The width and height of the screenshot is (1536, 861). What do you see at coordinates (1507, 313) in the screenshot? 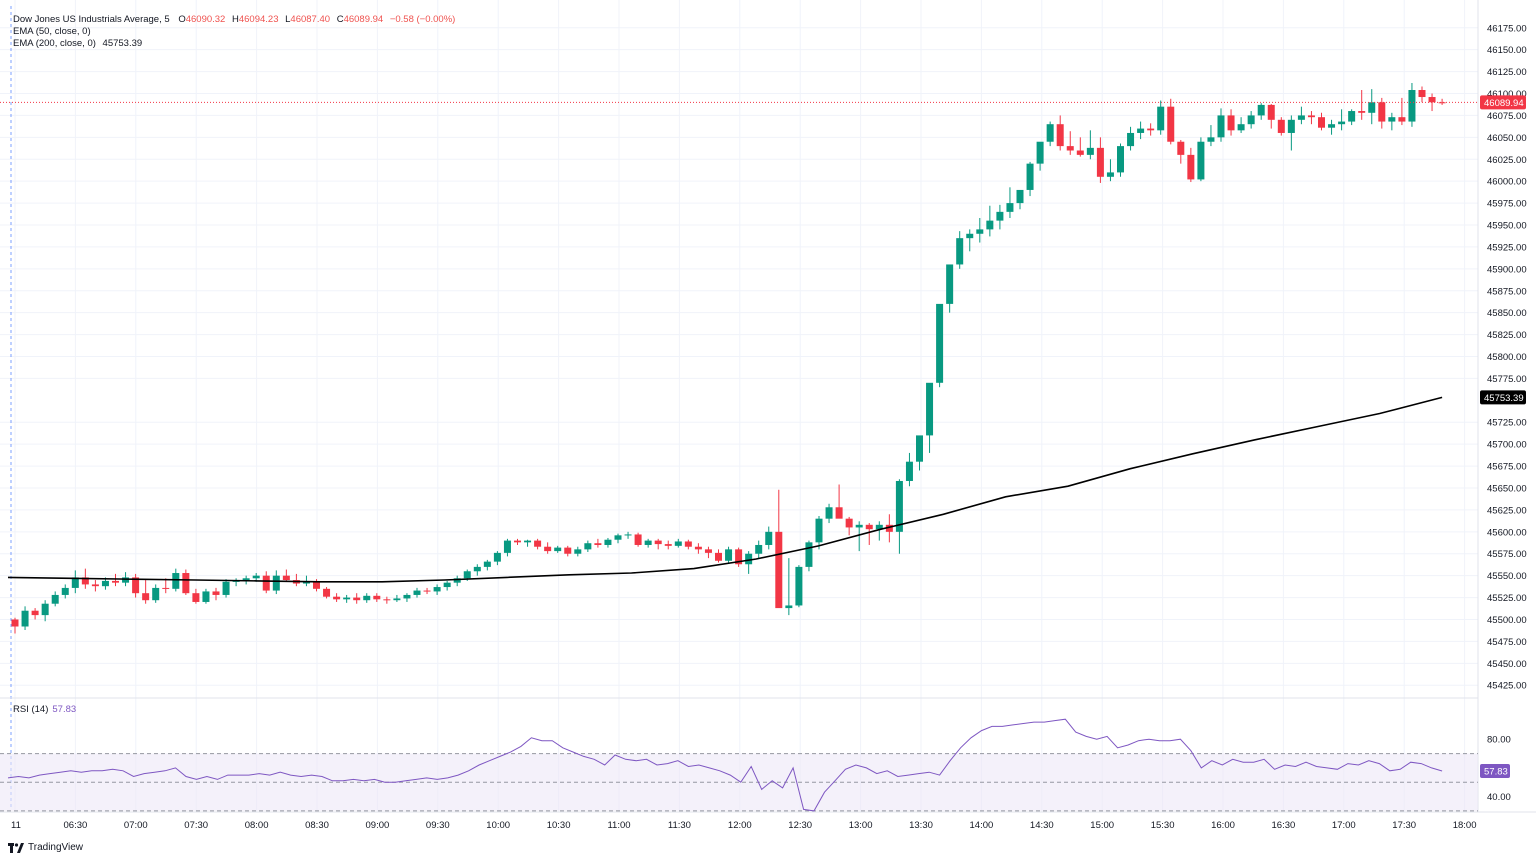
I see `price-tick-label: 45850.00` at bounding box center [1507, 313].